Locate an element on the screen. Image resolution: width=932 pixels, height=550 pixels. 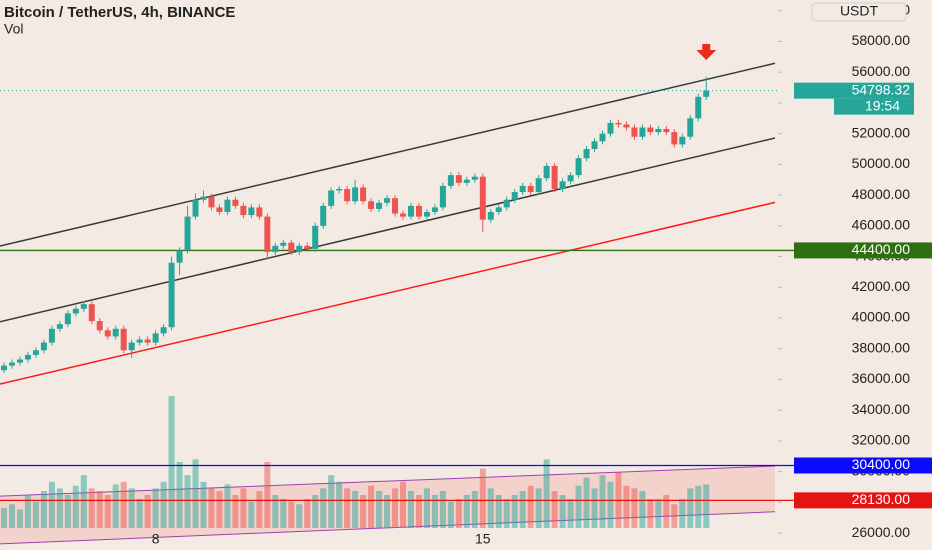
x-tick-label: 8 is located at coordinates (156, 539).